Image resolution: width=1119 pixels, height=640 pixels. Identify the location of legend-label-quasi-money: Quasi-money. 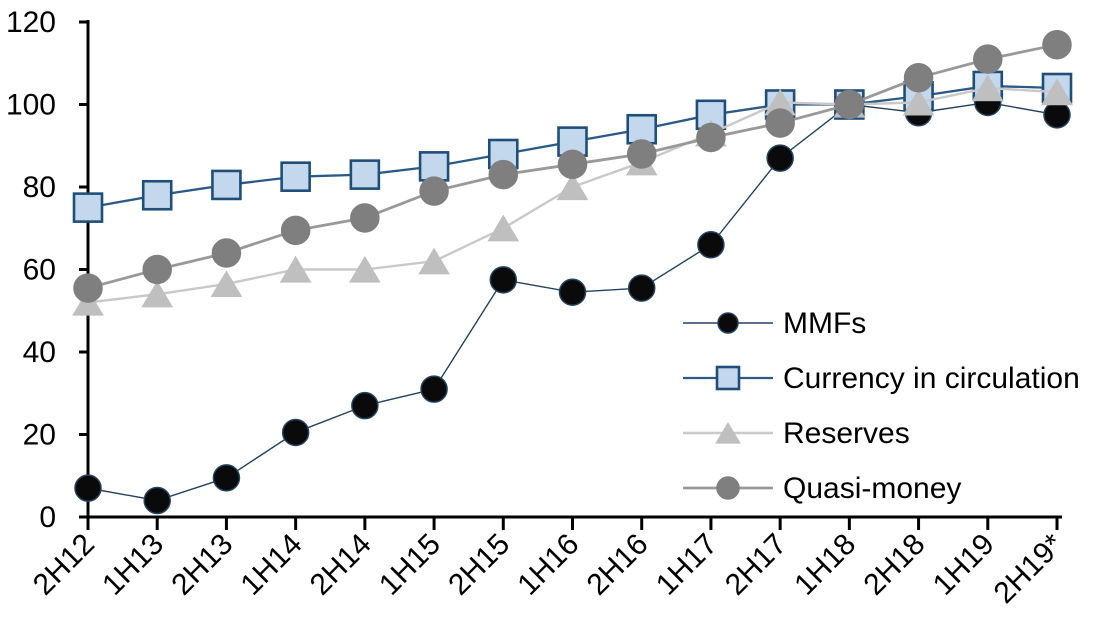
(872, 488).